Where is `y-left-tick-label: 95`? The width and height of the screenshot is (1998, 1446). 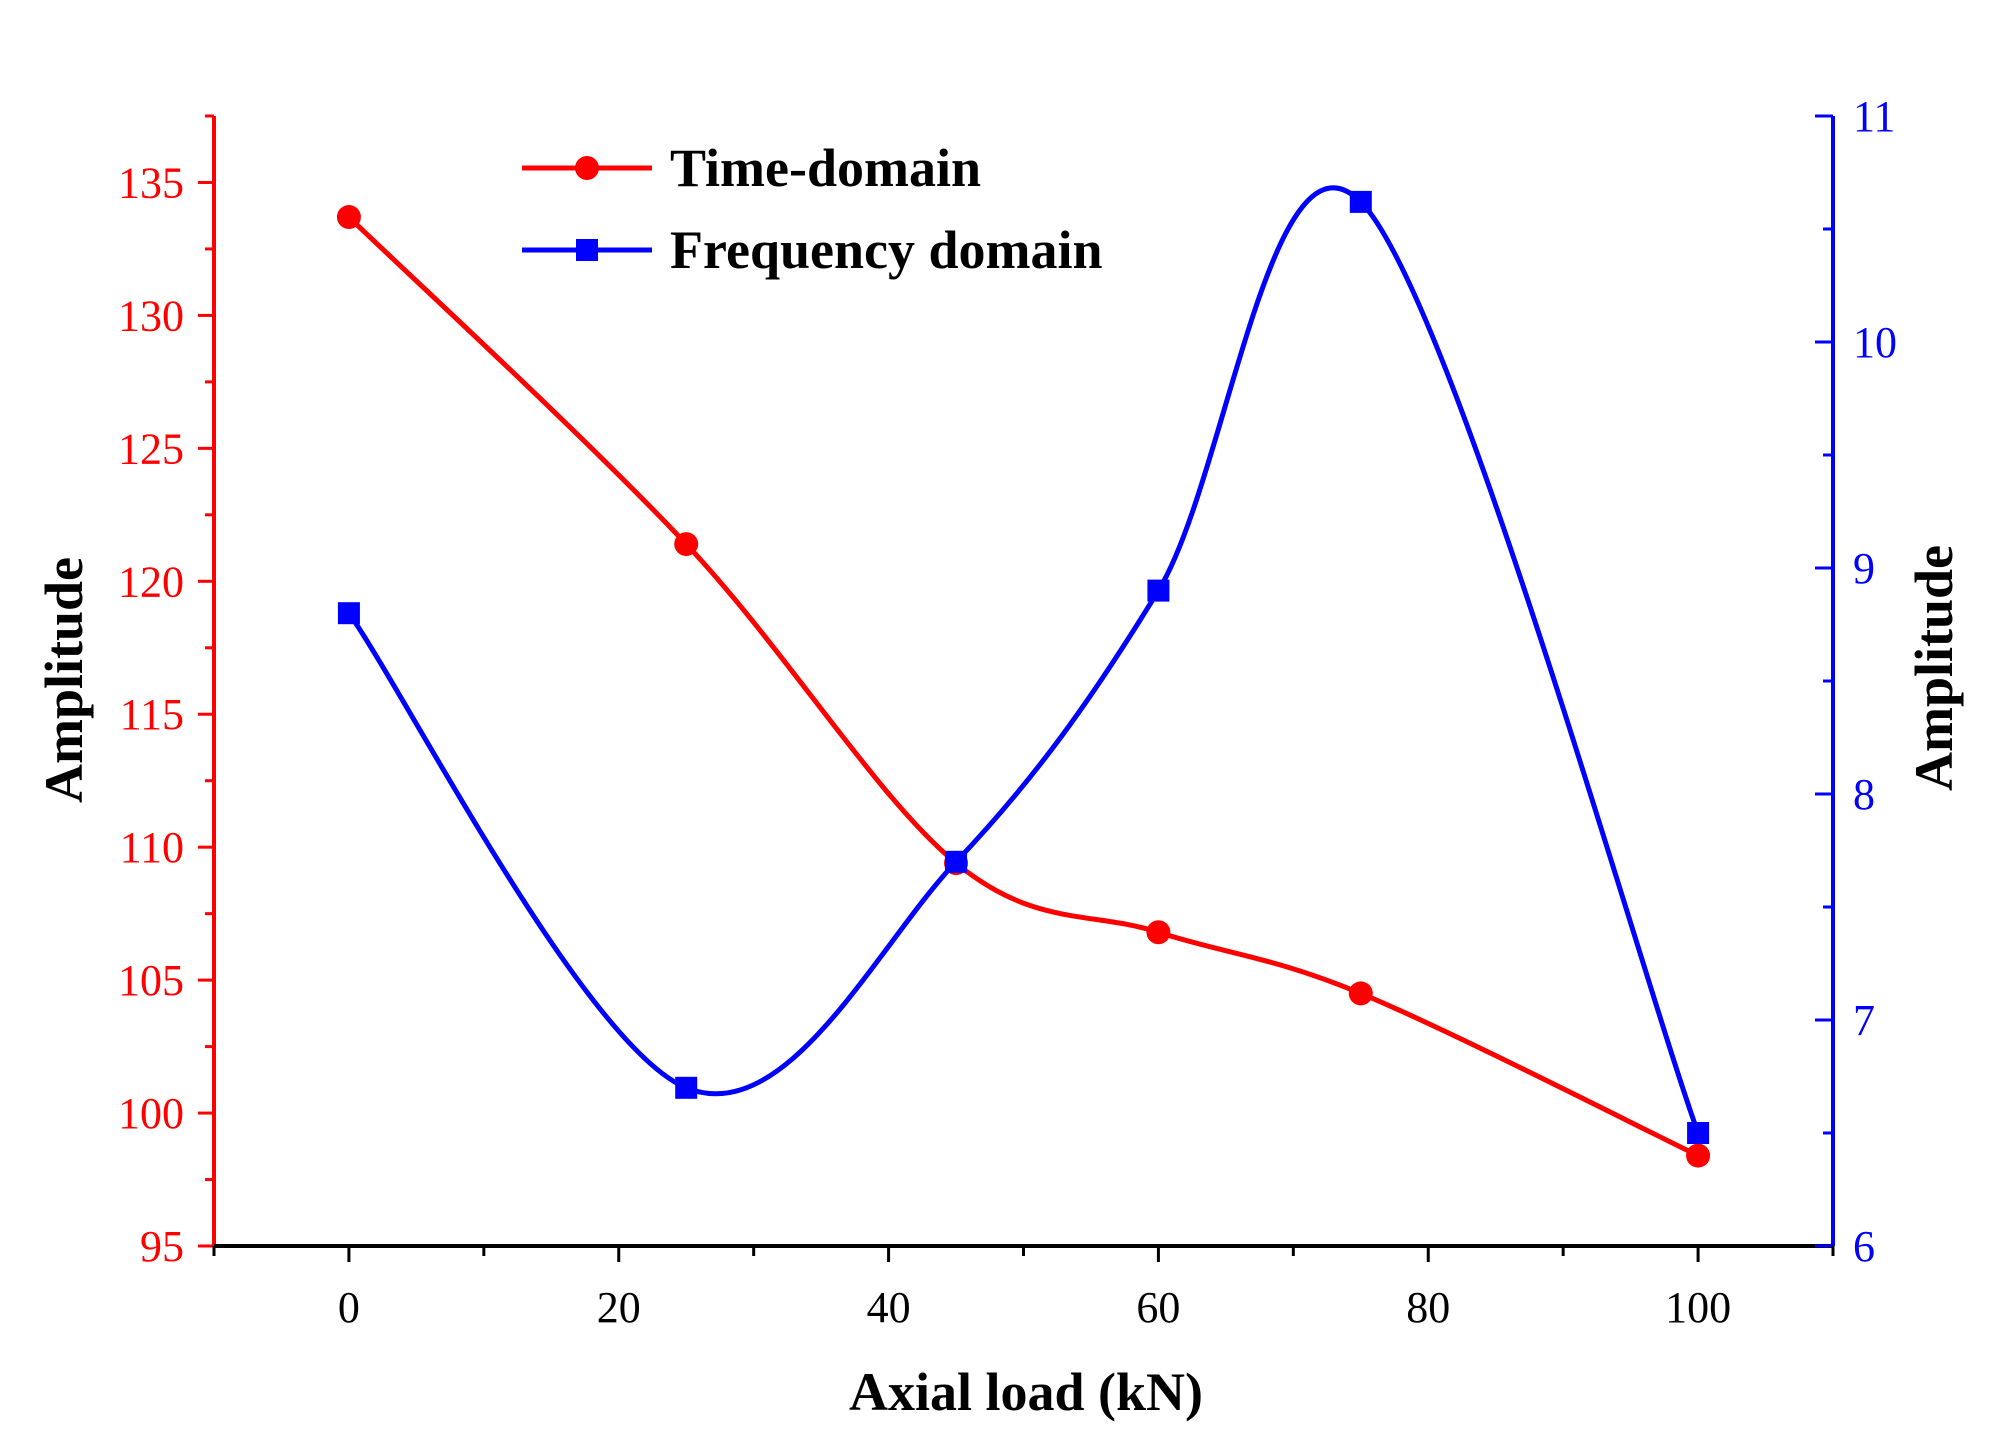 y-left-tick-label: 95 is located at coordinates (162, 1246).